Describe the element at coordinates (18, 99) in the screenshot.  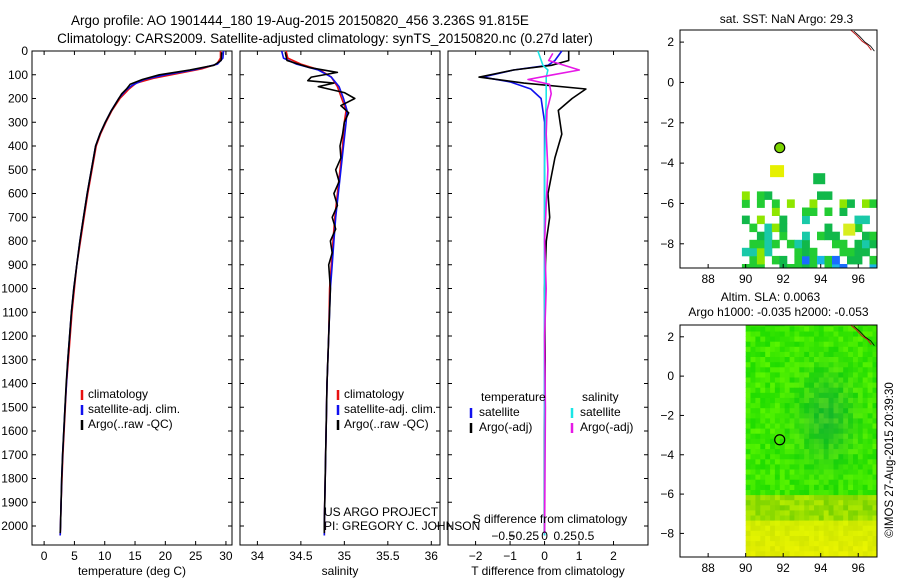
I see `temperature-ytick-label: 200` at that location.